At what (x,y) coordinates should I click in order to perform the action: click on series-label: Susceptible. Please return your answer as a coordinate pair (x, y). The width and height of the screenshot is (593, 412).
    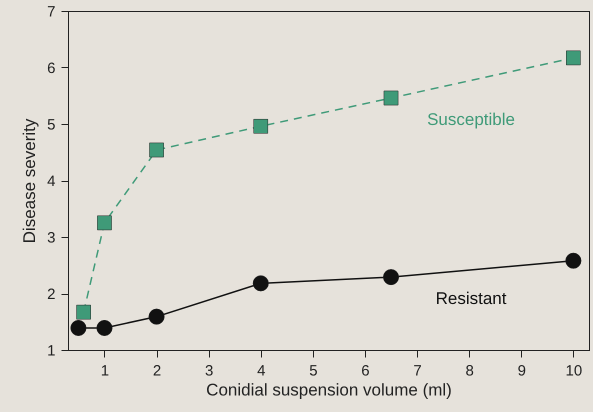
    Looking at the image, I should click on (471, 120).